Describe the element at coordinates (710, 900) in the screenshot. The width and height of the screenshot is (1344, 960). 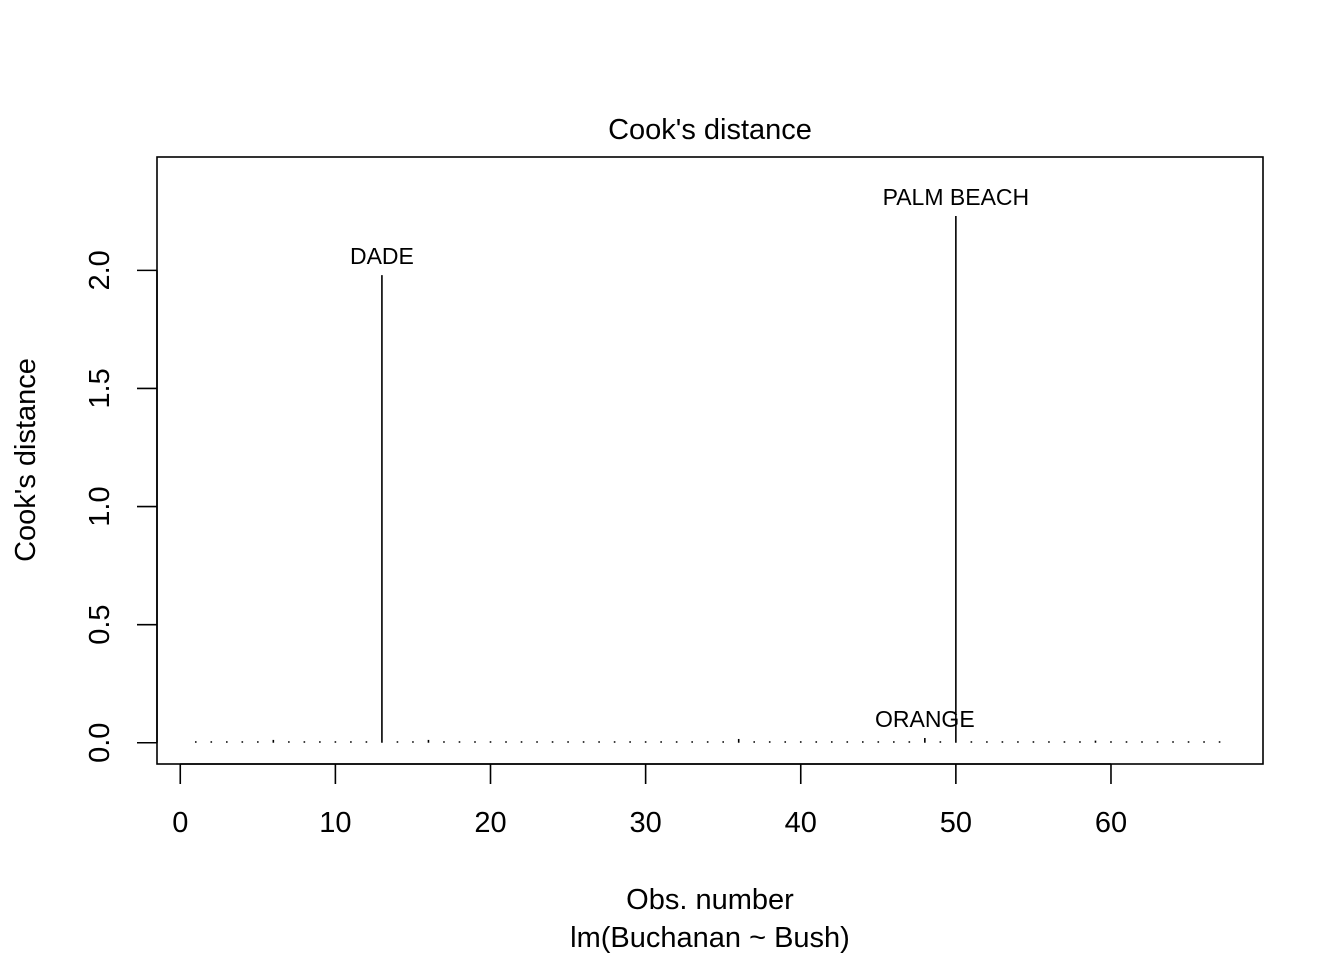
I see `x-axis-label: Obs. number` at that location.